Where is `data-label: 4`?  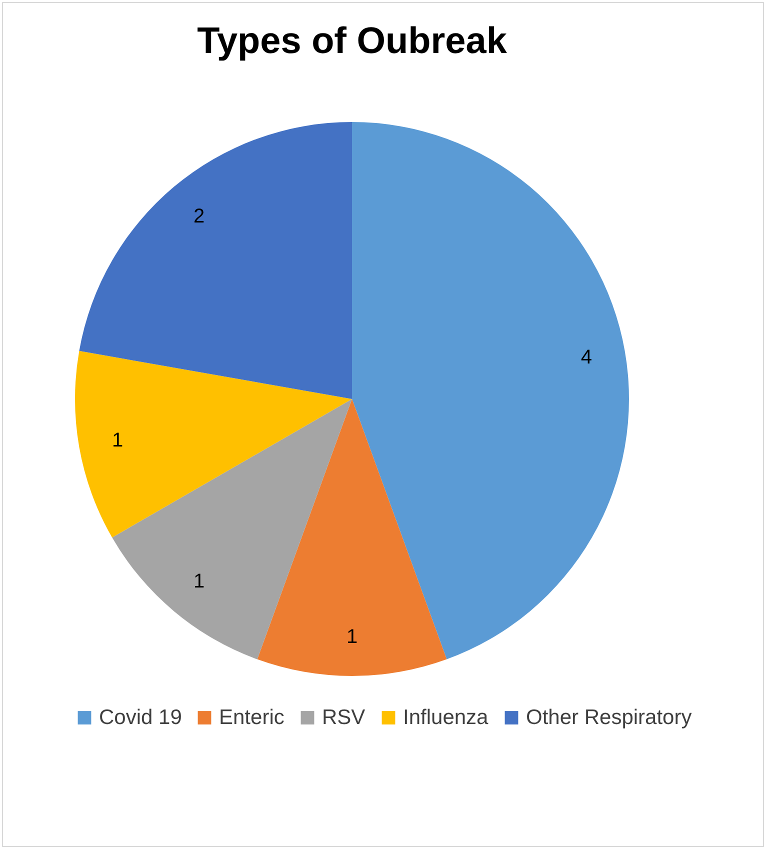 data-label: 4 is located at coordinates (586, 357).